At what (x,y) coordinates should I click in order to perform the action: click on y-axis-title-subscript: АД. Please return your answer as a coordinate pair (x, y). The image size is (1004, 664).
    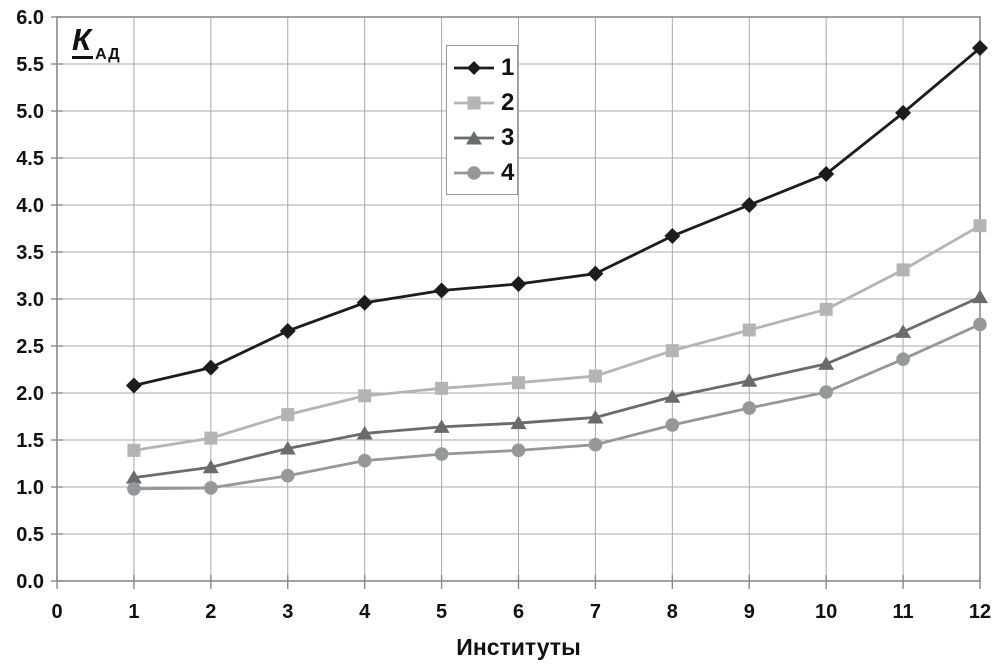
    Looking at the image, I should click on (108, 54).